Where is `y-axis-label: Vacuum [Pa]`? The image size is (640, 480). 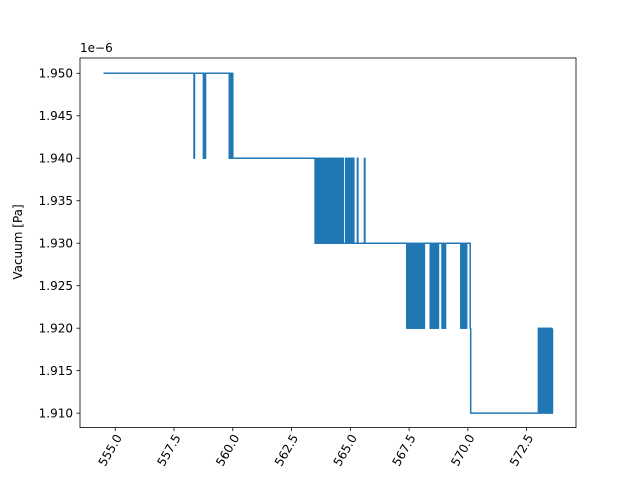 y-axis-label: Vacuum [Pa] is located at coordinates (18, 241).